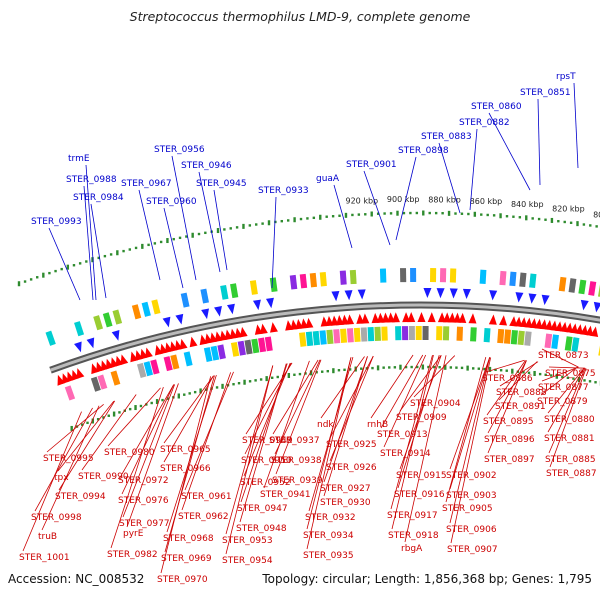 This screenshot has height=600, width=600. I want to click on reverse-gene-label: STER_0909, so click(421, 418).